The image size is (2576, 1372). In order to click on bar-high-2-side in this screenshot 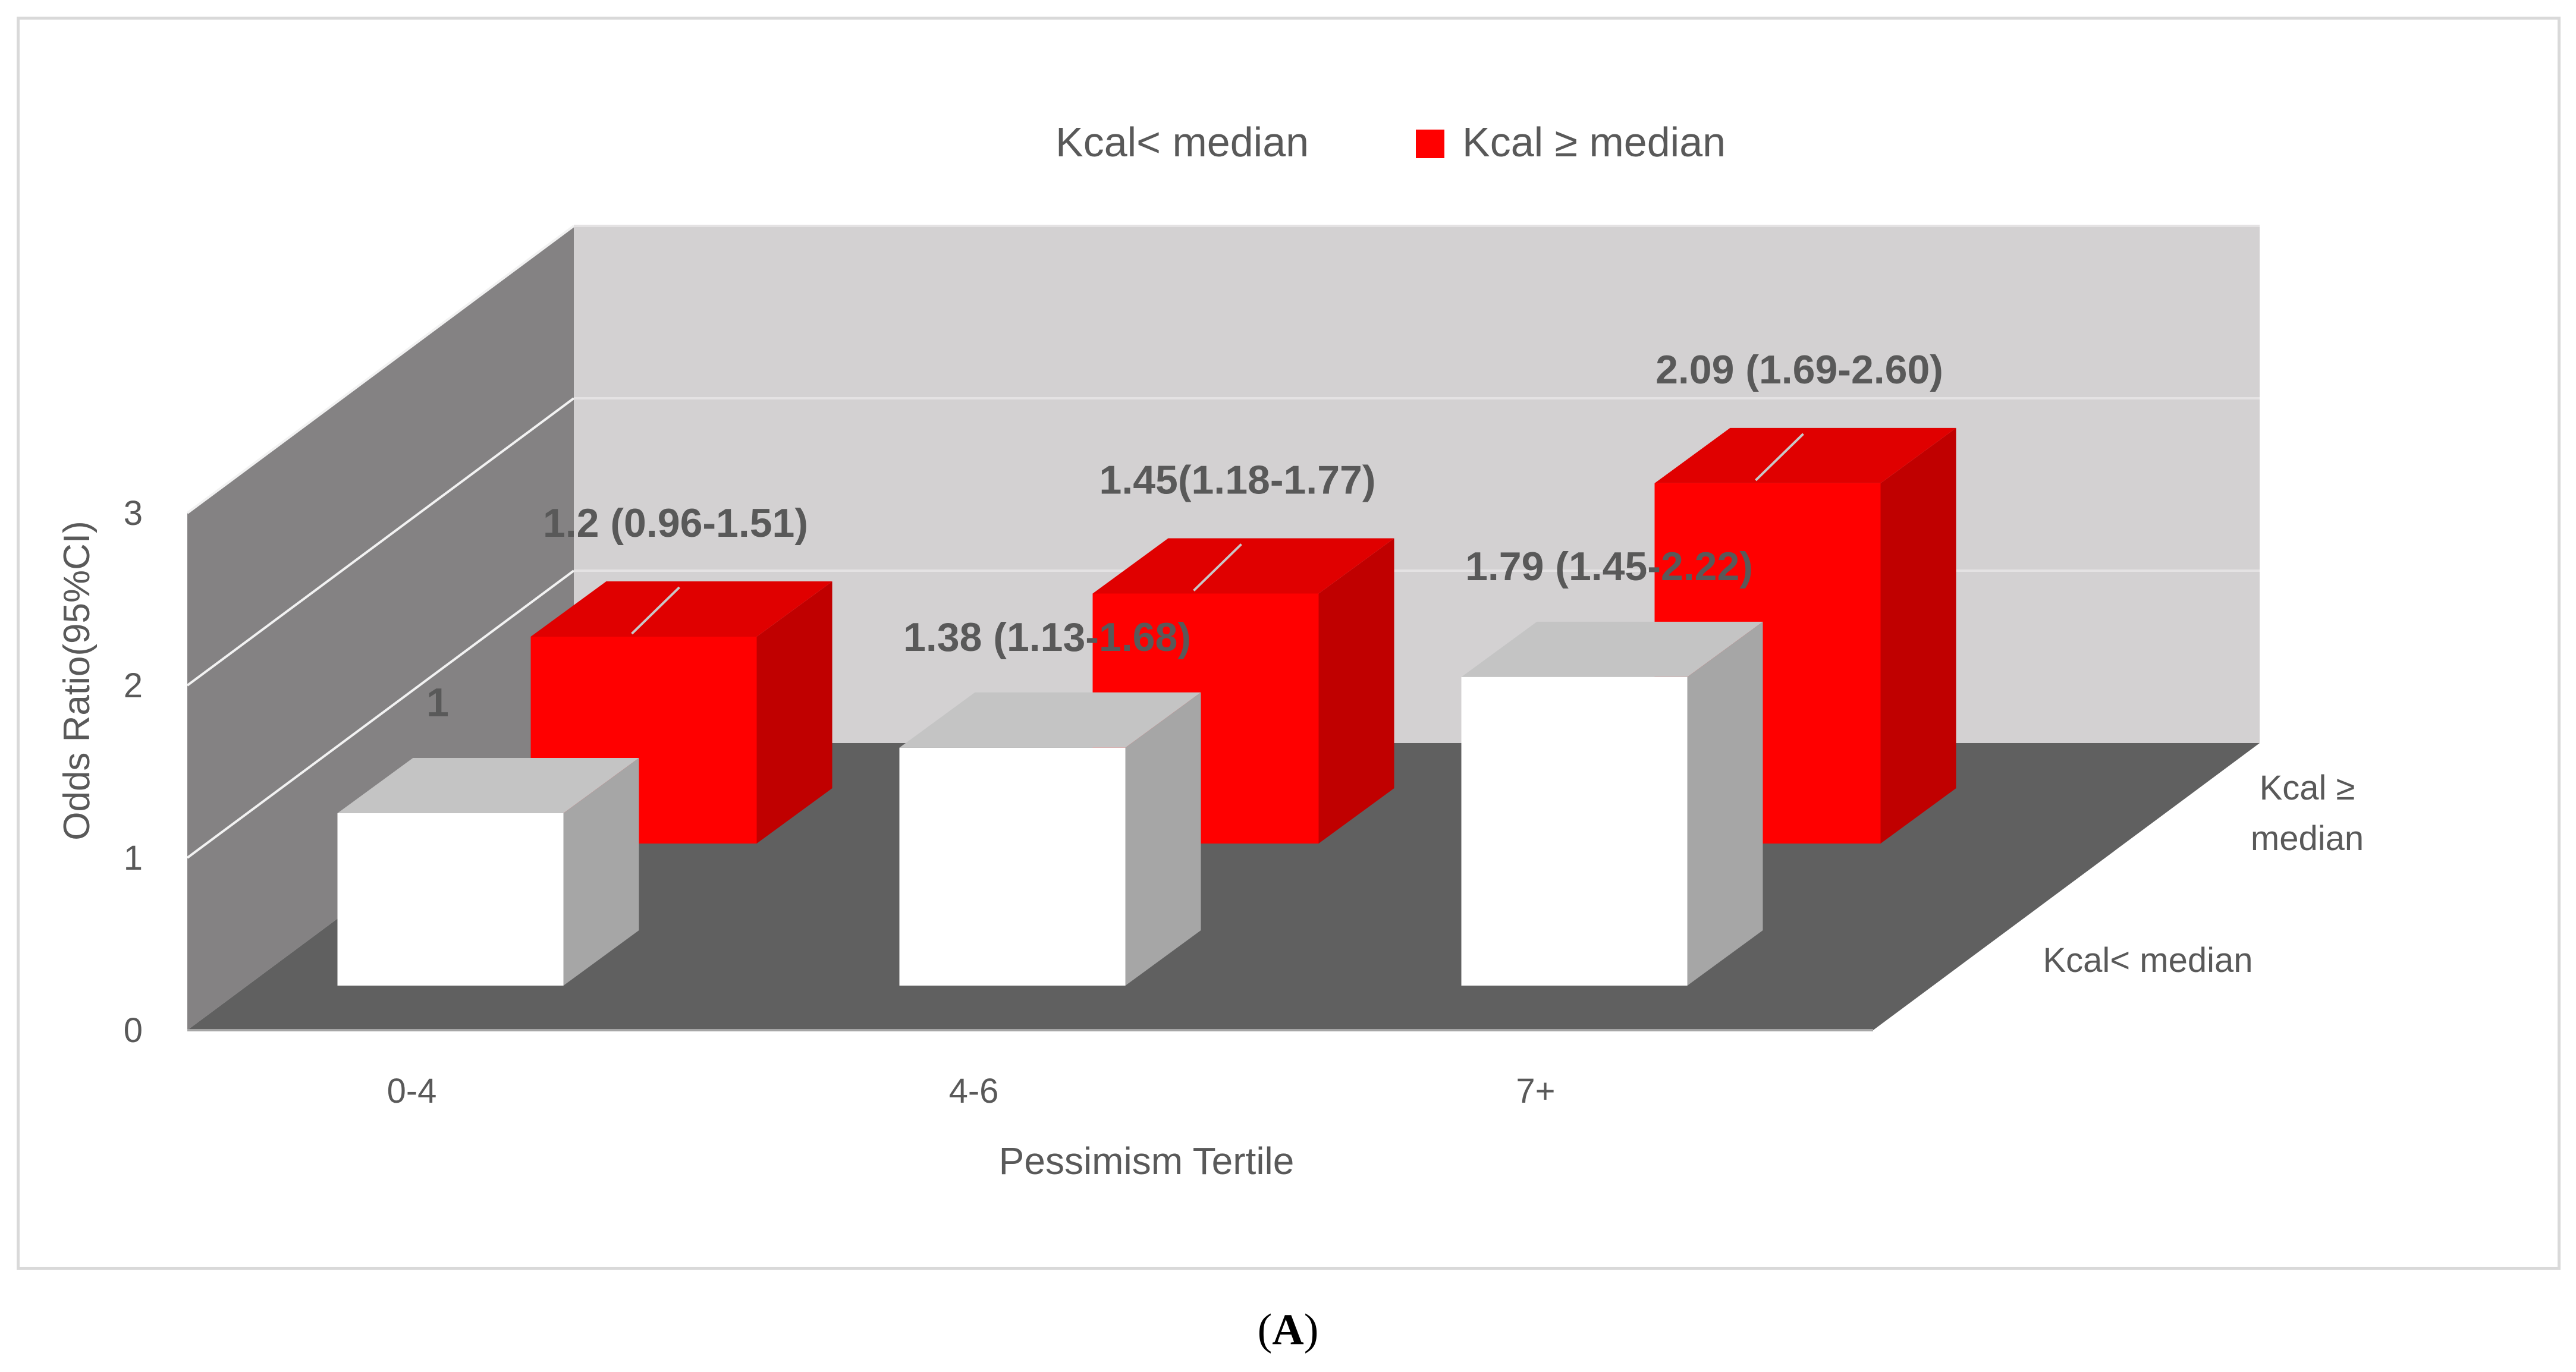, I will do `click(1918, 635)`.